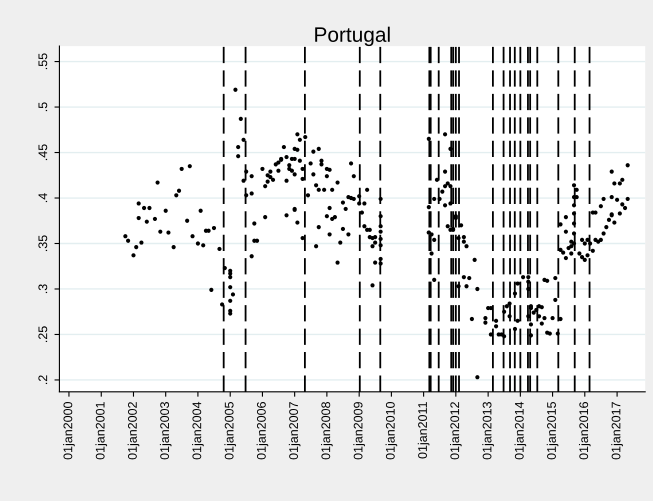 This screenshot has width=653, height=501. I want to click on x-tick-label: 01jan2006, so click(262, 431).